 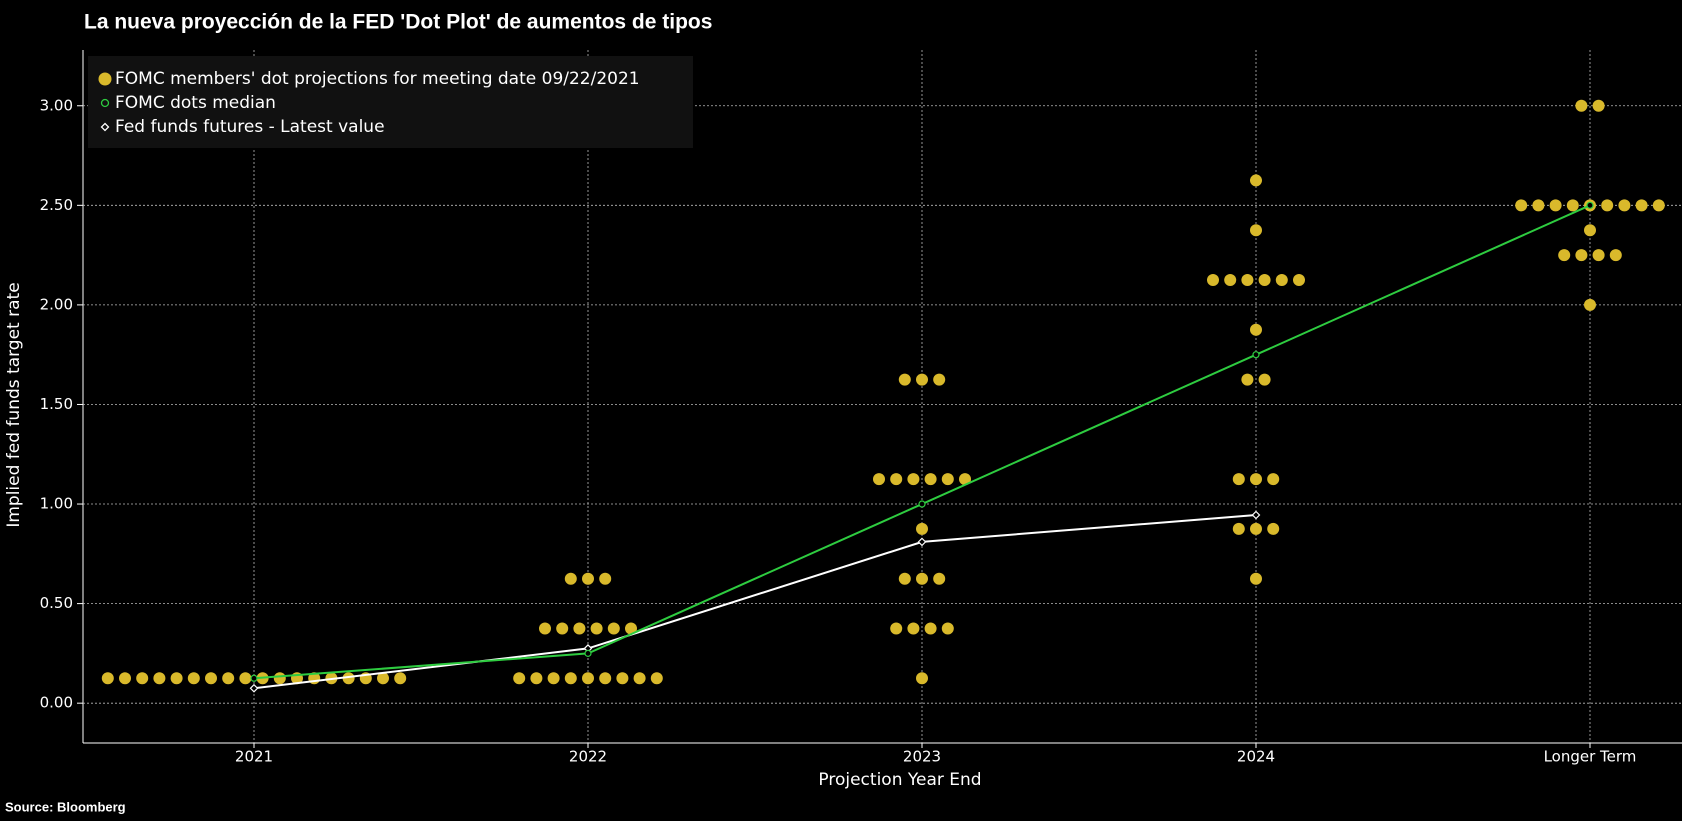 I want to click on x-axis-label: Projection Year End, so click(x=899, y=780).